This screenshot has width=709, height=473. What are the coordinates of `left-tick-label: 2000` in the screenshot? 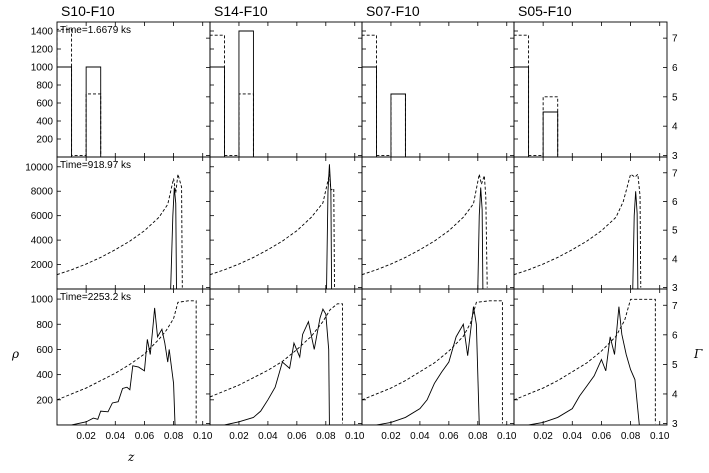 It's located at (42, 265).